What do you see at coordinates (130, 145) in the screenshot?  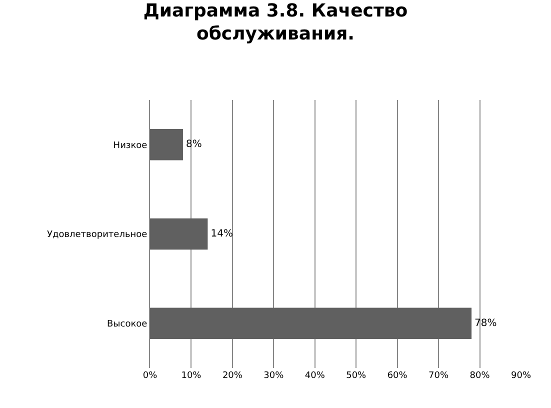 I see `y-tick-label: Низкое` at bounding box center [130, 145].